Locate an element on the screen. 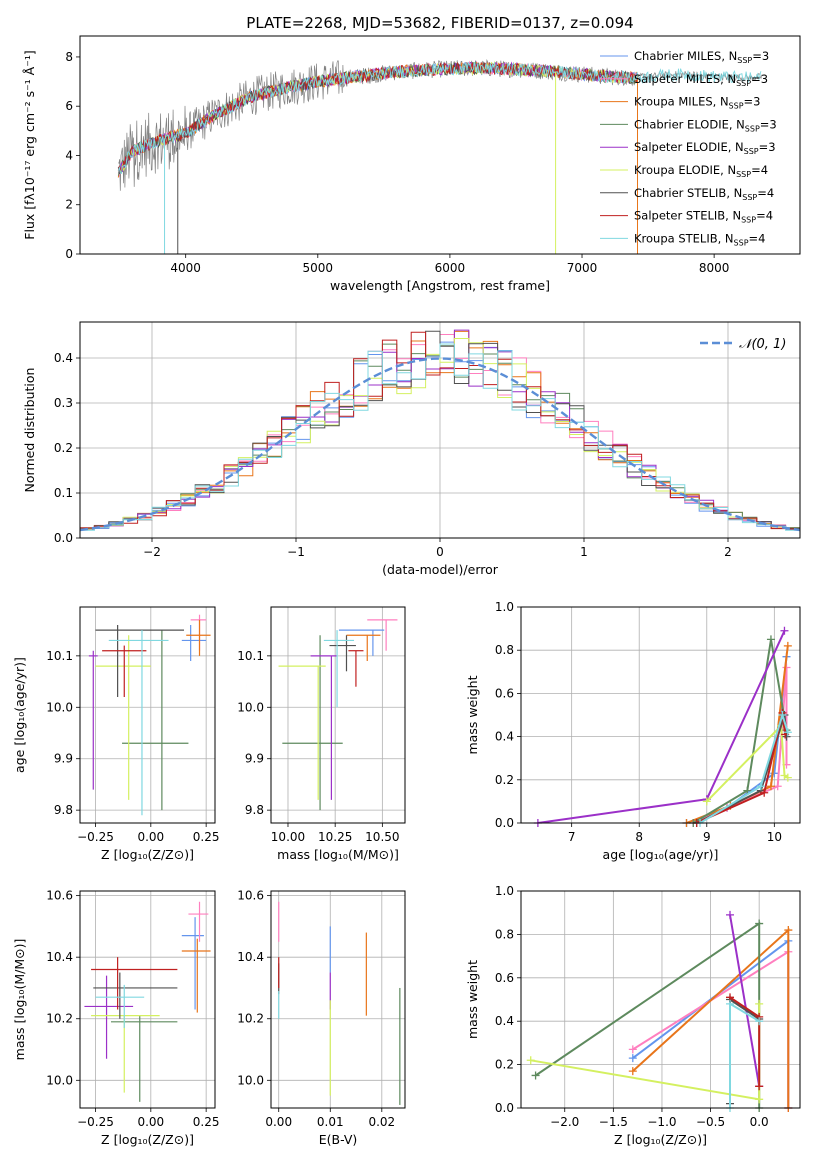  y-tick-label: 0.4 is located at coordinates (504, 737).